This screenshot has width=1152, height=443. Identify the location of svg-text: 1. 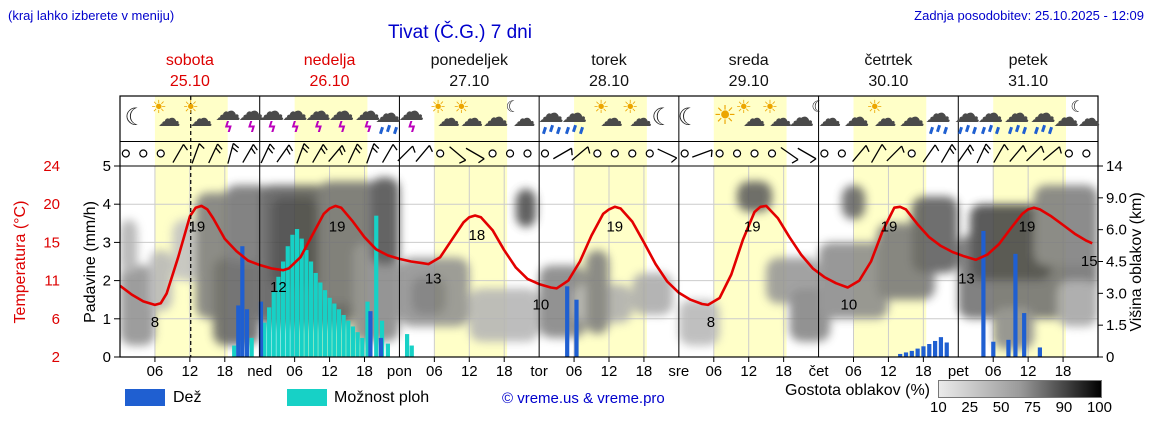
(107, 319).